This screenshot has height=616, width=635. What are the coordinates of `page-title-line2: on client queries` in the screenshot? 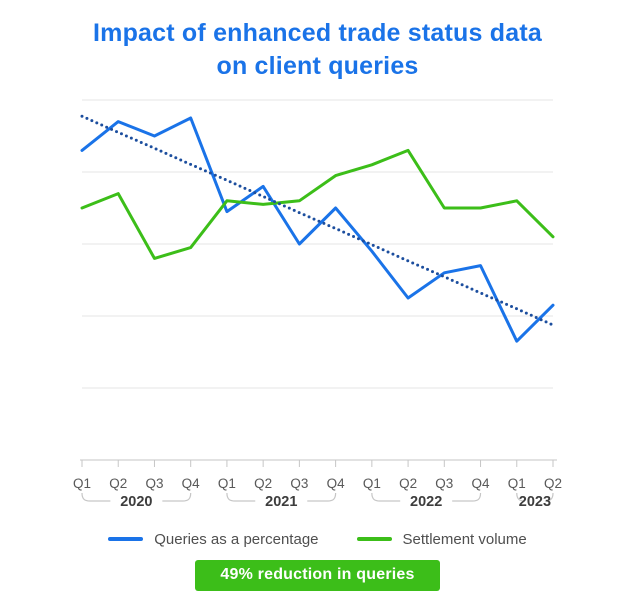 It's located at (317, 66).